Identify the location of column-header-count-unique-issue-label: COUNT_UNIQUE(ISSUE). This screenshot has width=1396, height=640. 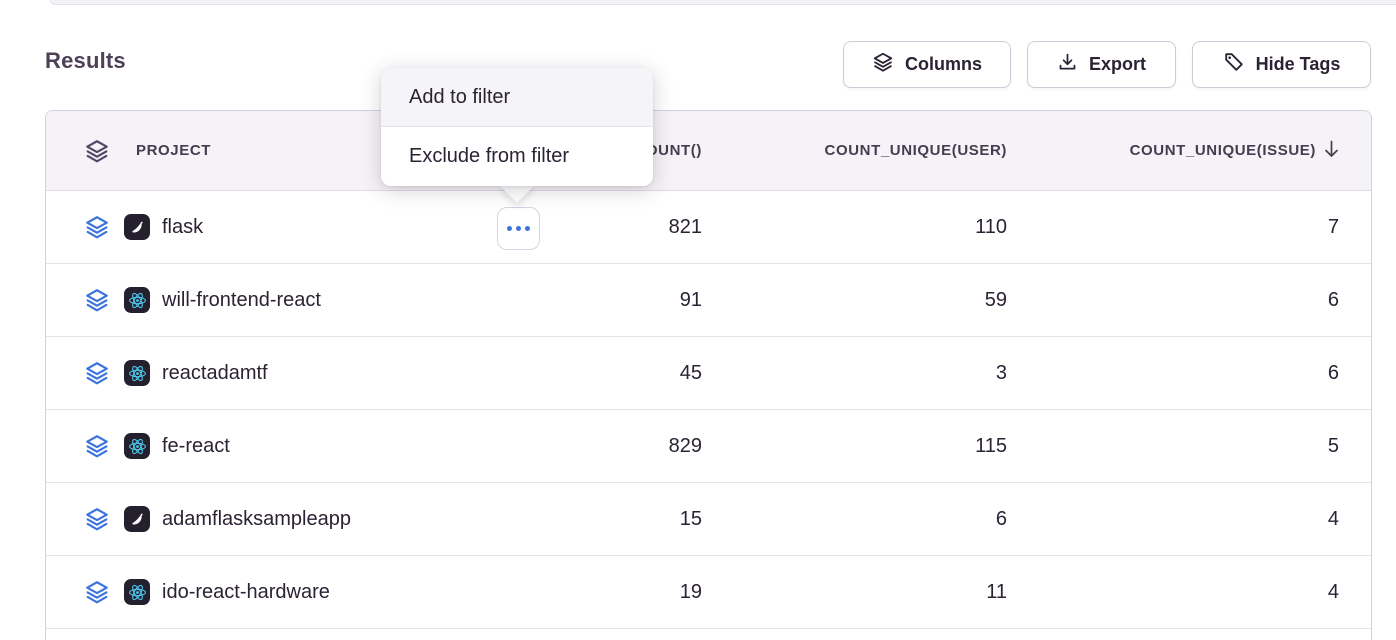
(1222, 150).